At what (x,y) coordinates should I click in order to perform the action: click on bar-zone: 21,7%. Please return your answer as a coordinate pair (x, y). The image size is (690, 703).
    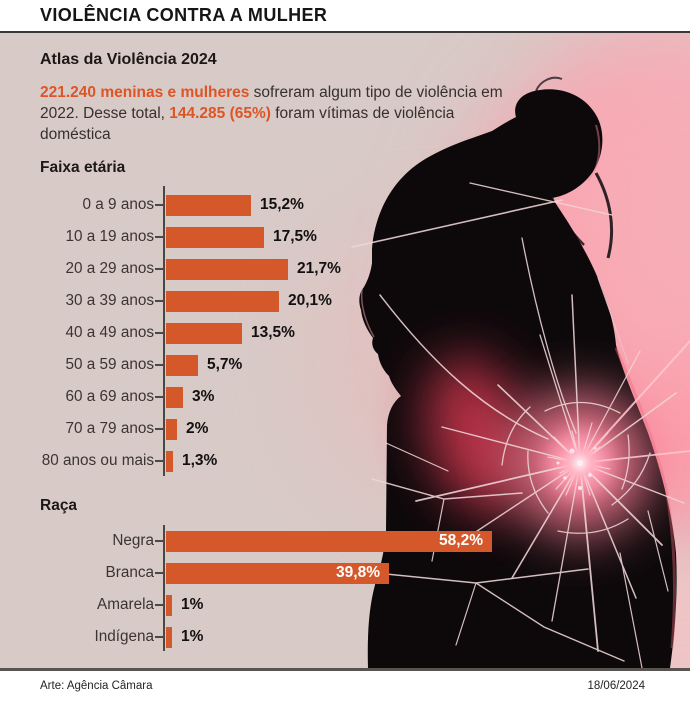
    Looking at the image, I should click on (428, 269).